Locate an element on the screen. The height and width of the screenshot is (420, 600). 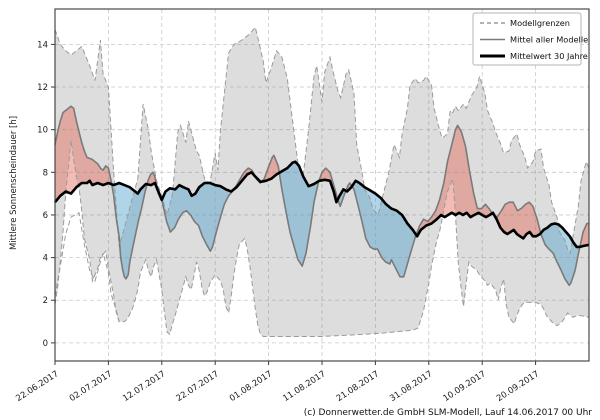
y-tick-label: 2 is located at coordinates (45, 301).